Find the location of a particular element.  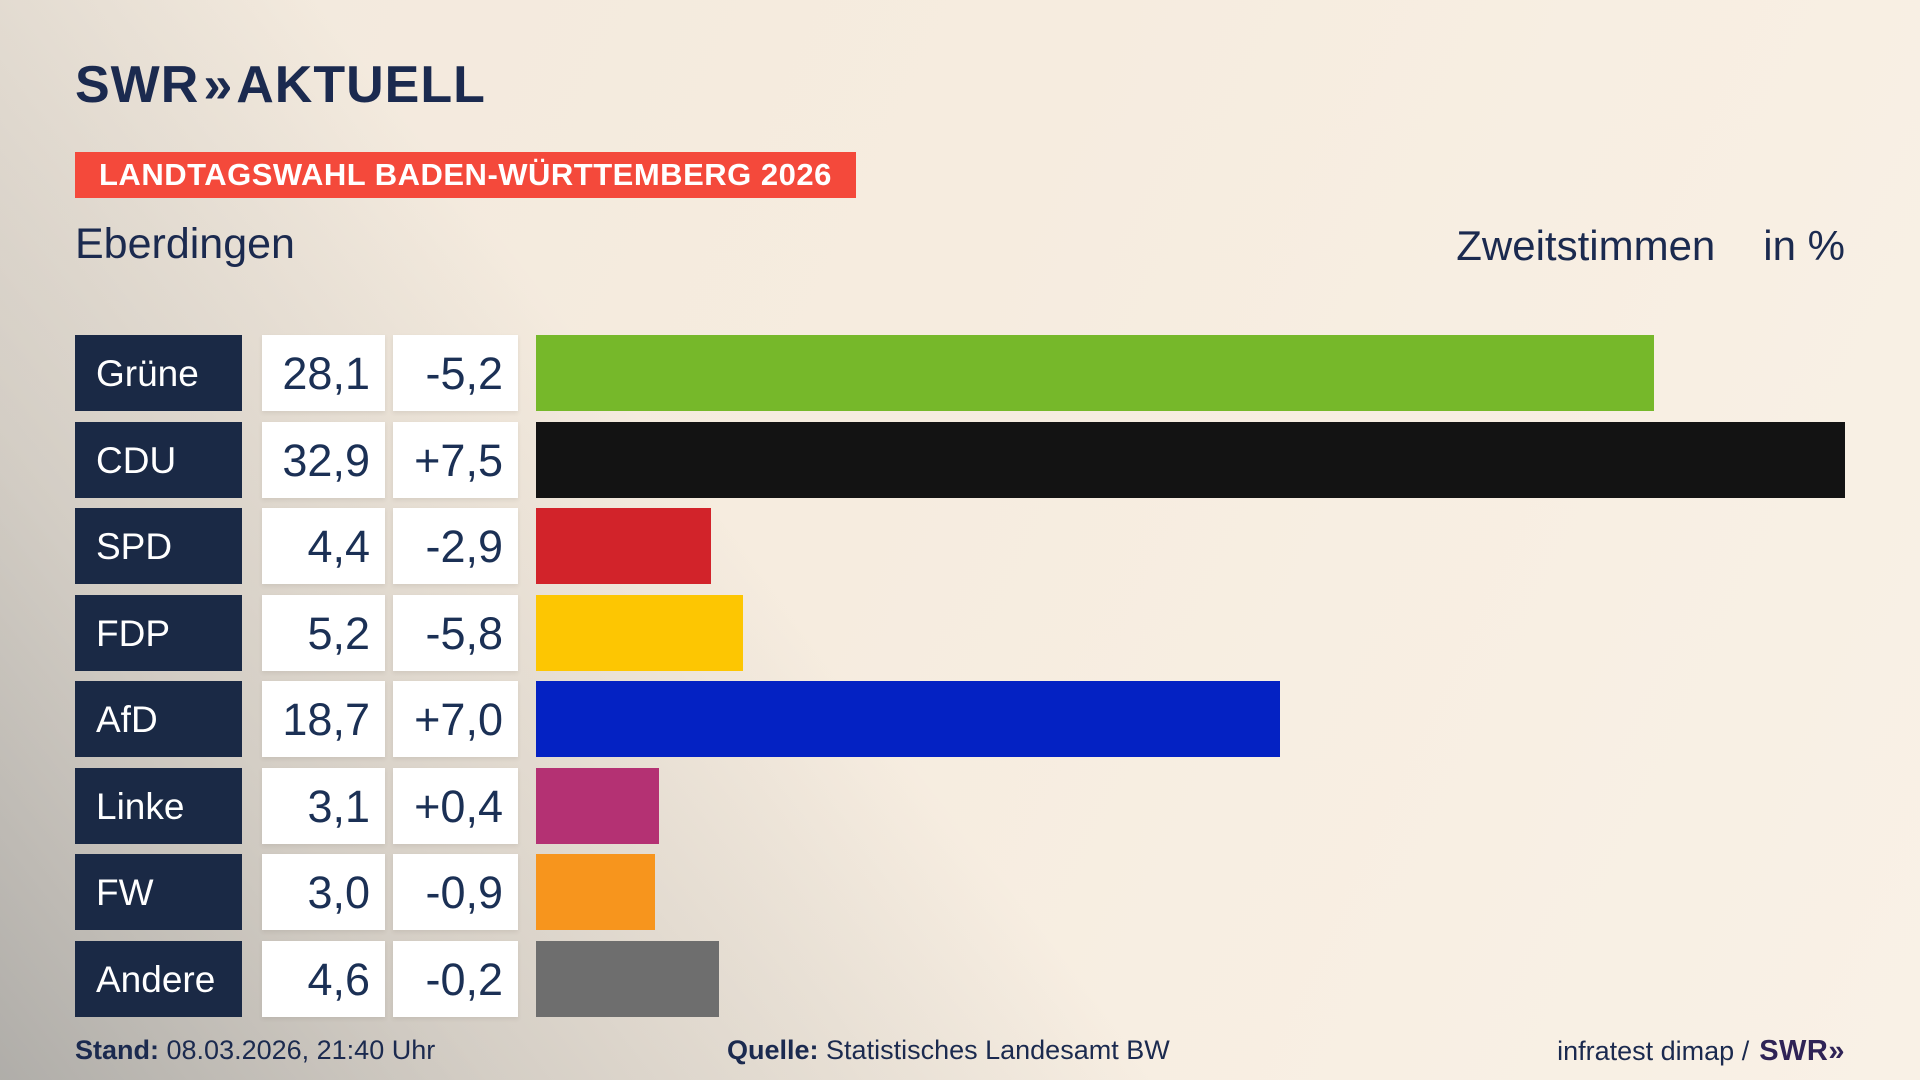

change-cell: +0,4 is located at coordinates (455, 805).